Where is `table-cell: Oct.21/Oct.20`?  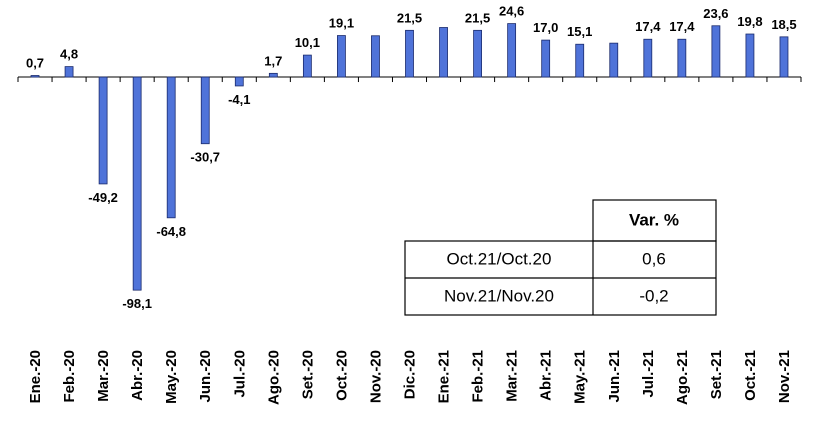 table-cell: Oct.21/Oct.20 is located at coordinates (499, 258).